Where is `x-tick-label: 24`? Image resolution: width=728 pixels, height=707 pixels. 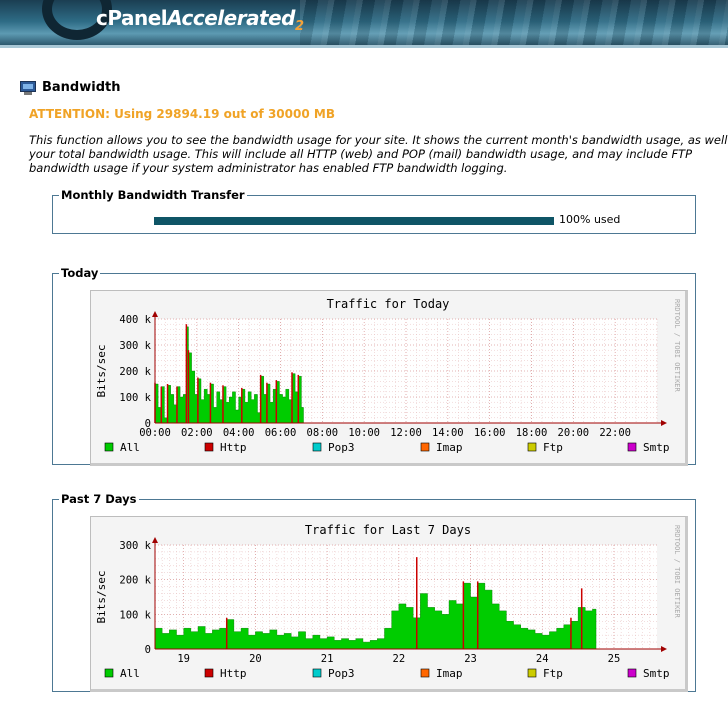
x-tick-label: 24 is located at coordinates (542, 659).